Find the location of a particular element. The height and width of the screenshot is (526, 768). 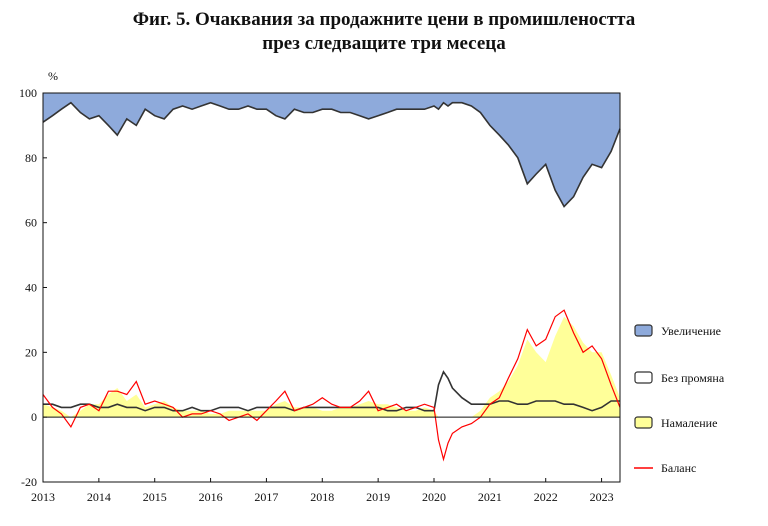

chart-title-line2: през следващите три месеца is located at coordinates (384, 43).